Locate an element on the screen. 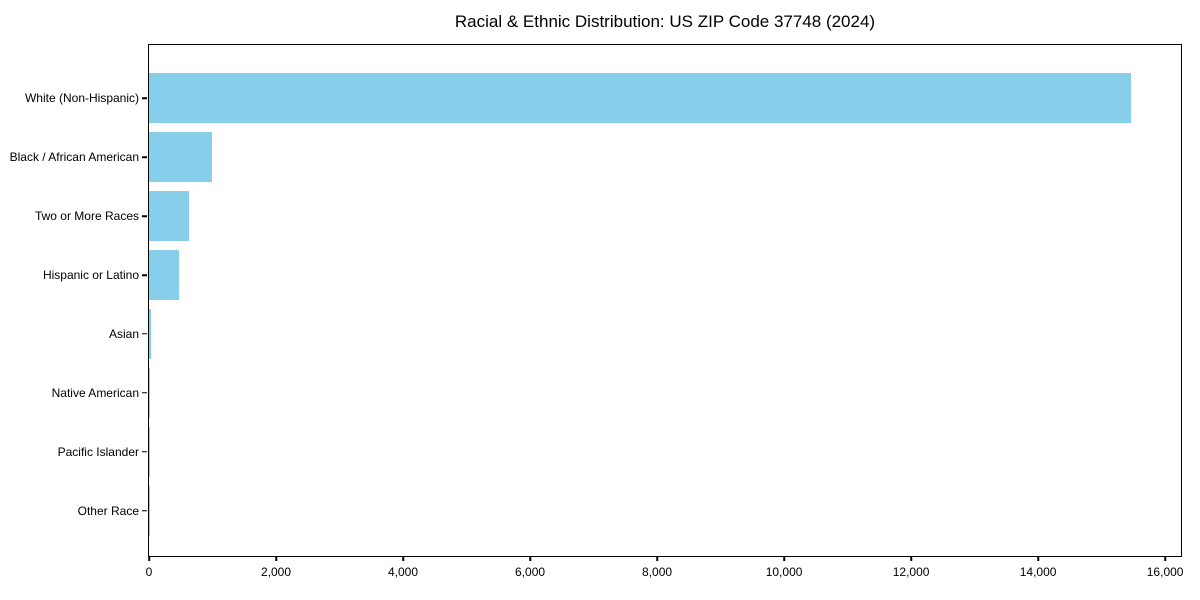  bar-black-african-american is located at coordinates (180, 157).